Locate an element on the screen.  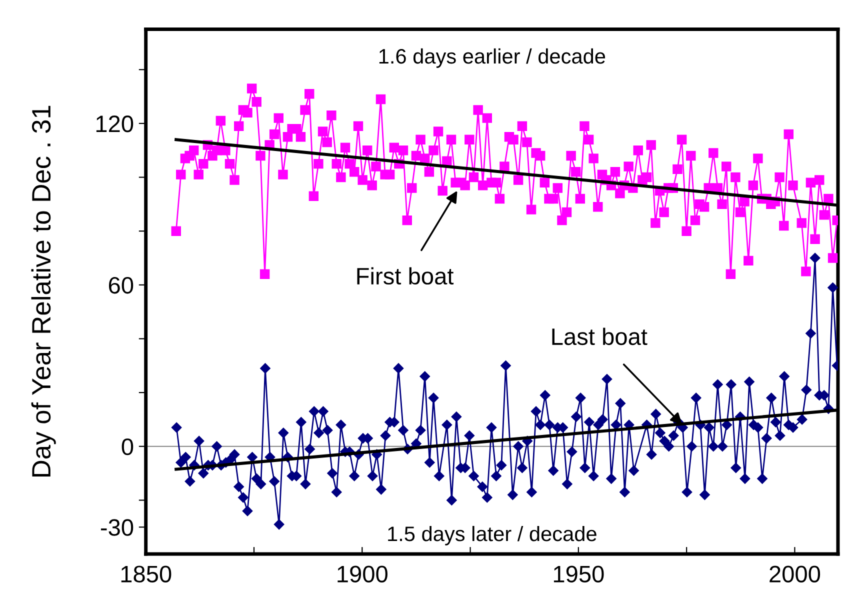
y-tick-label: 60 is located at coordinates (121, 285).